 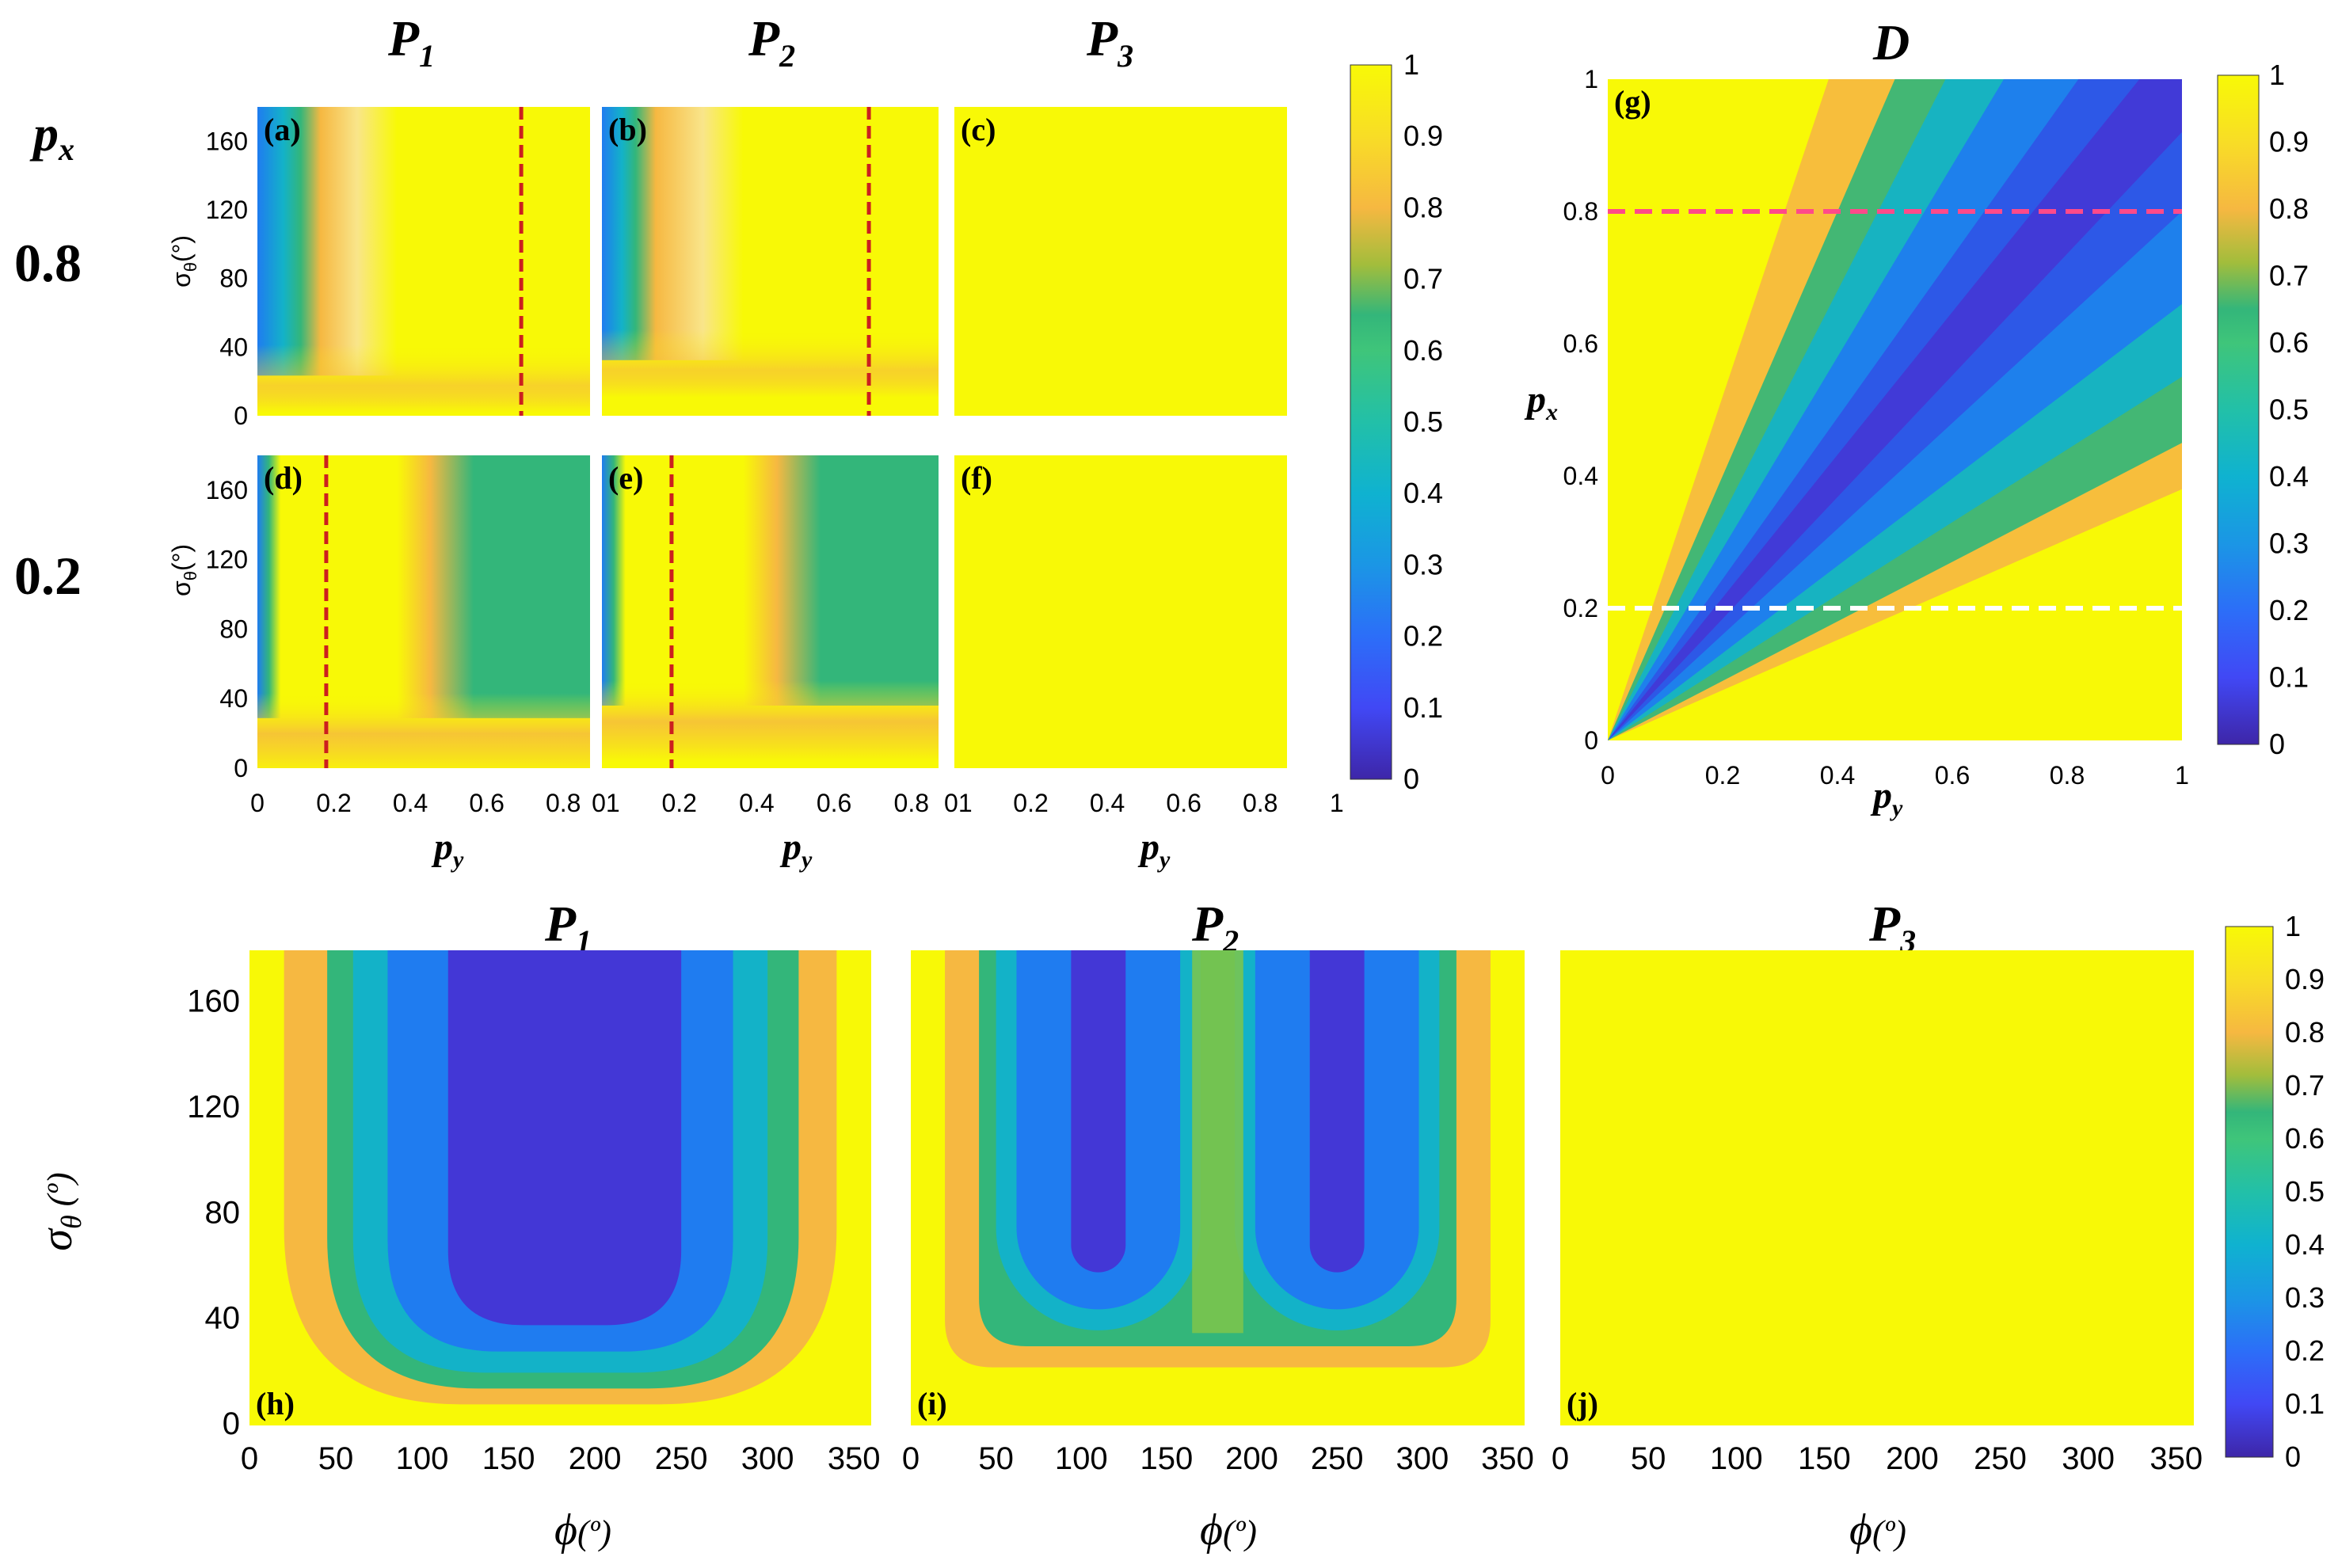 What do you see at coordinates (51, 136) in the screenshot?
I see `row-header-px: px` at bounding box center [51, 136].